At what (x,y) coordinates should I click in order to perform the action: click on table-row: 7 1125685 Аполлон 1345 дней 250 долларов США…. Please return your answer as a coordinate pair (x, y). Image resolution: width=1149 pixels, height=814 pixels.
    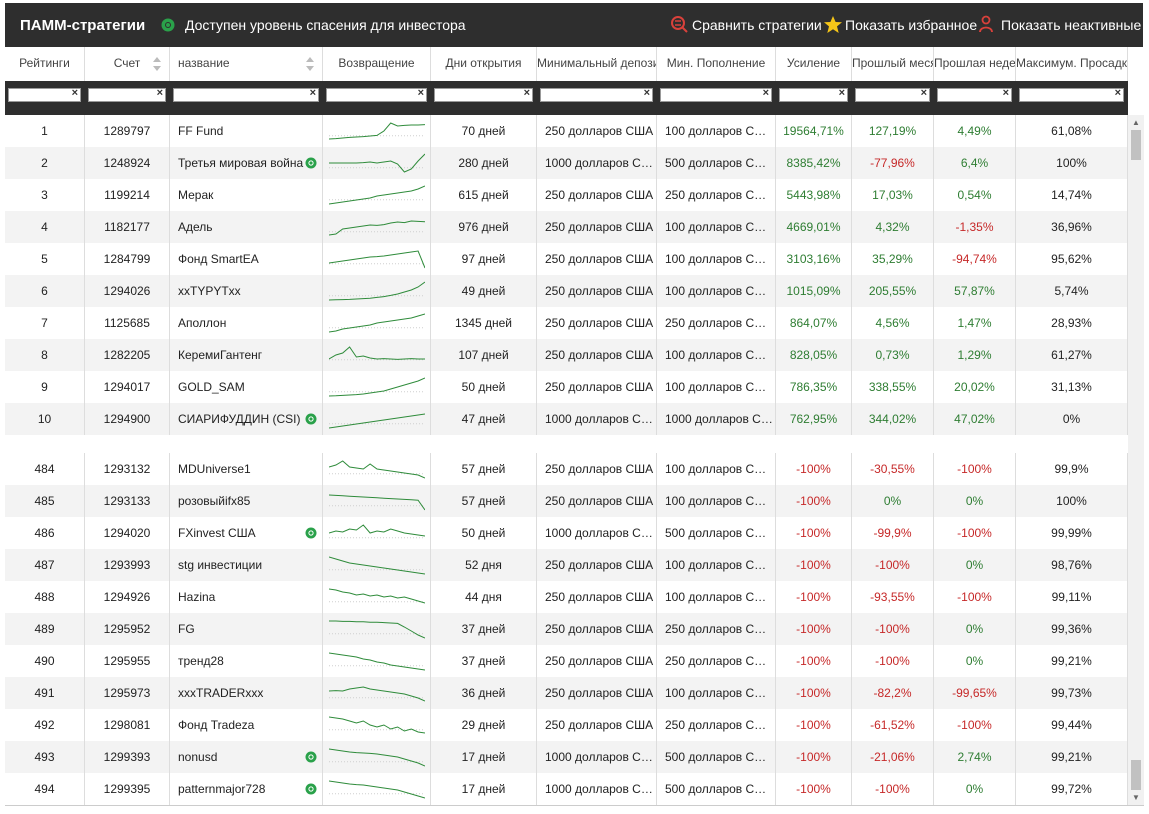
    Looking at the image, I should click on (566, 323).